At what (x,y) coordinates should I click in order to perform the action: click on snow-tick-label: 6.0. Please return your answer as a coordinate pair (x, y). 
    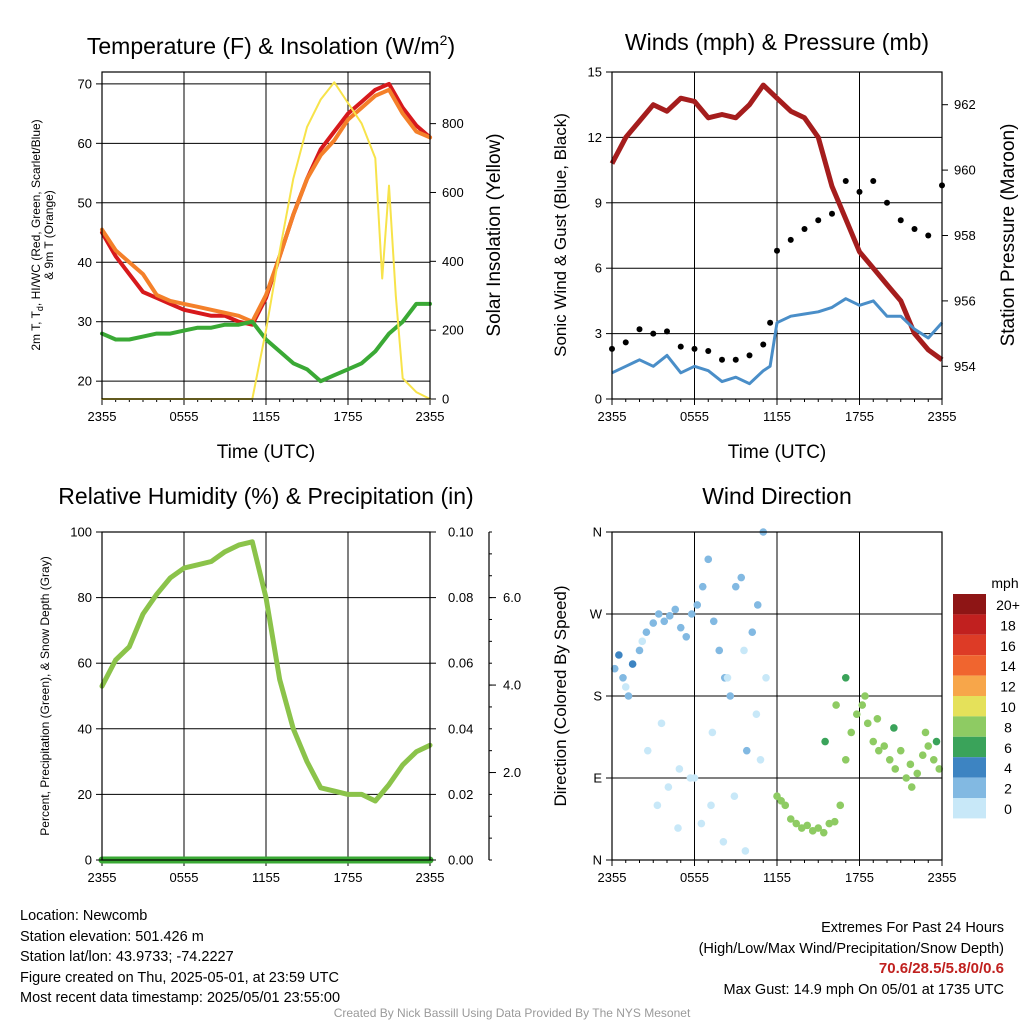
    Looking at the image, I should click on (512, 597).